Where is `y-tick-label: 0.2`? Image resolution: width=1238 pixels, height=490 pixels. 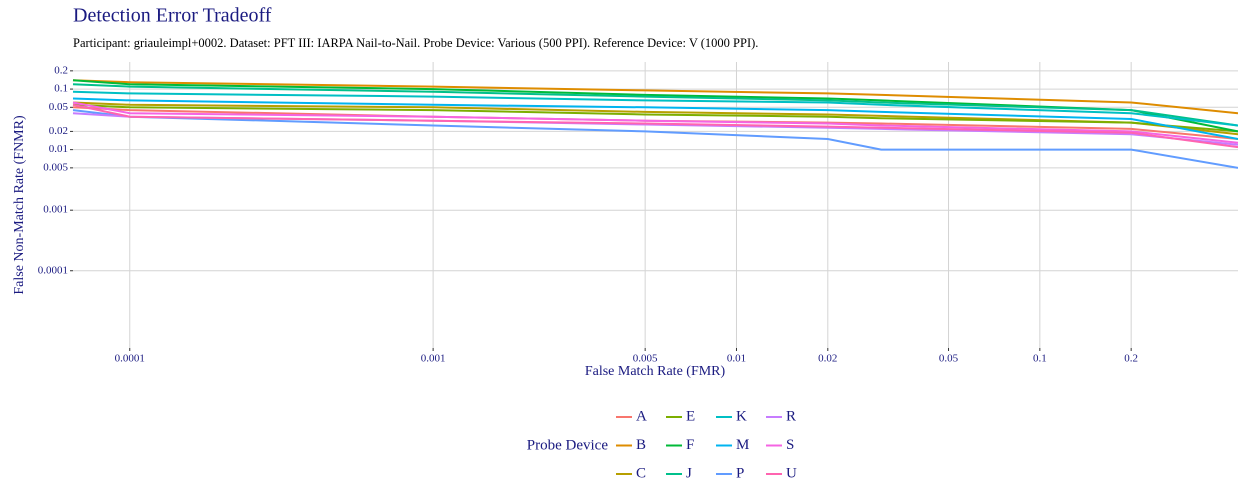 y-tick-label: 0.2 is located at coordinates (61, 70).